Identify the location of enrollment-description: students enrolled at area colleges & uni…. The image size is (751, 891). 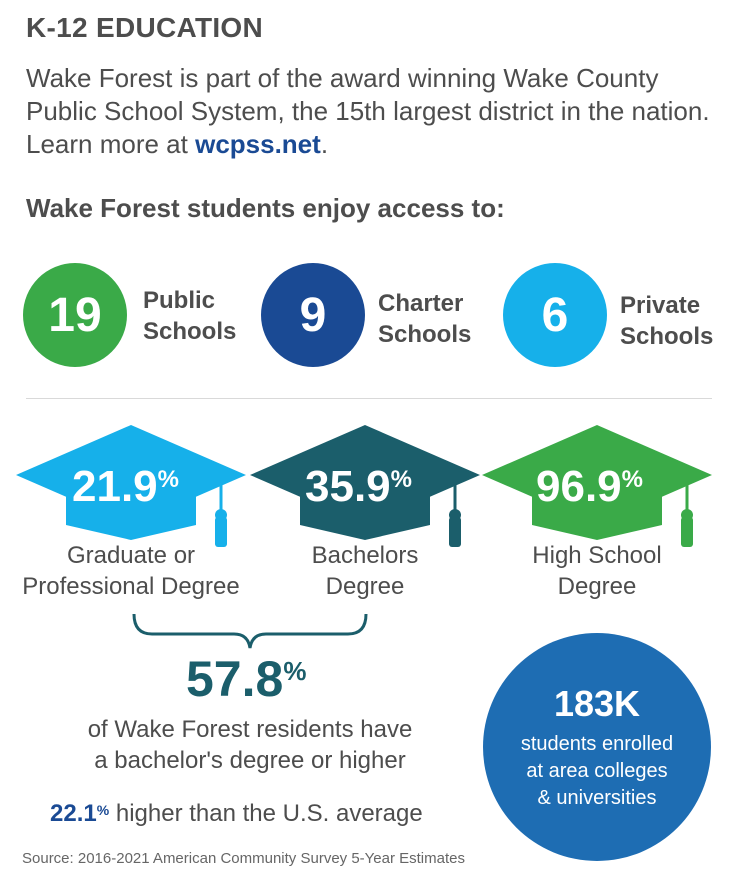
(597, 771).